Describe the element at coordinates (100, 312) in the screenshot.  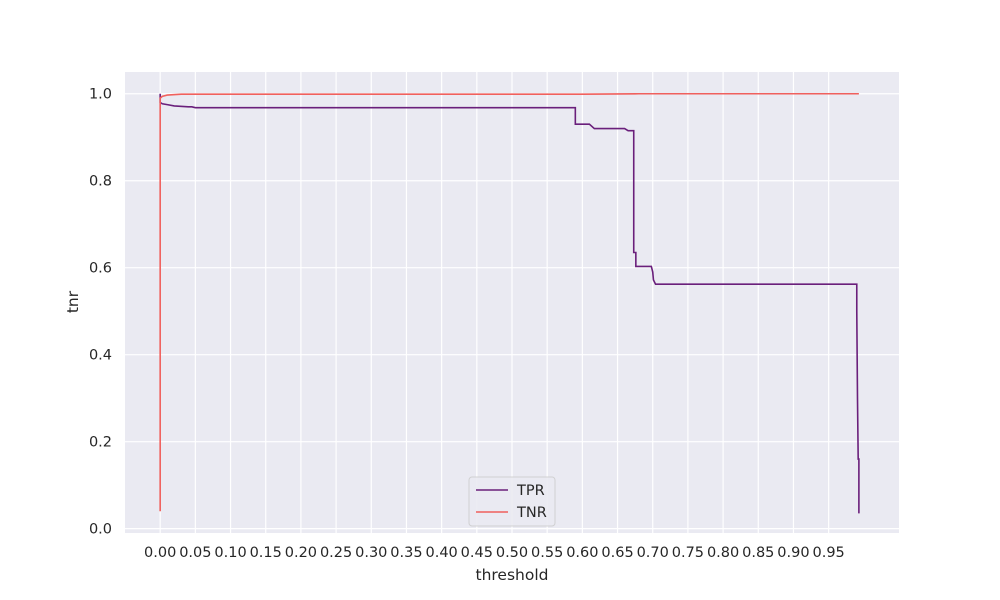
I see `y-tick-labels: 0.0 0.2 0.4 0.6 0.8 1.0` at that location.